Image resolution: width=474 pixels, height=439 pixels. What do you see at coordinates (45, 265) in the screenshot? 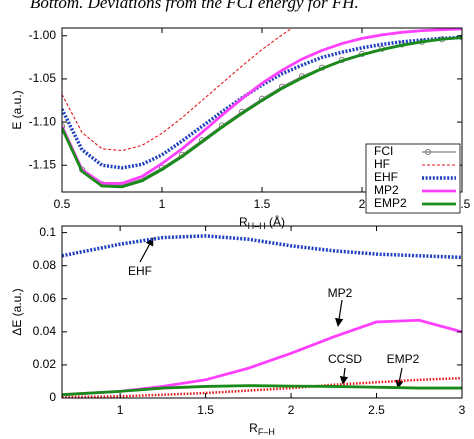
I see `y-tick-label: 0.08` at bounding box center [45, 265].